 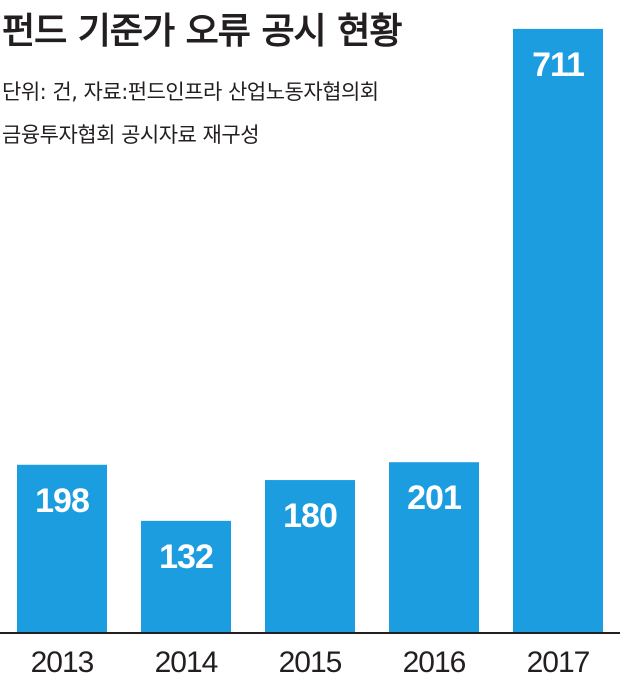 What do you see at coordinates (62, 660) in the screenshot?
I see `x-tick-label-2013: 2013` at bounding box center [62, 660].